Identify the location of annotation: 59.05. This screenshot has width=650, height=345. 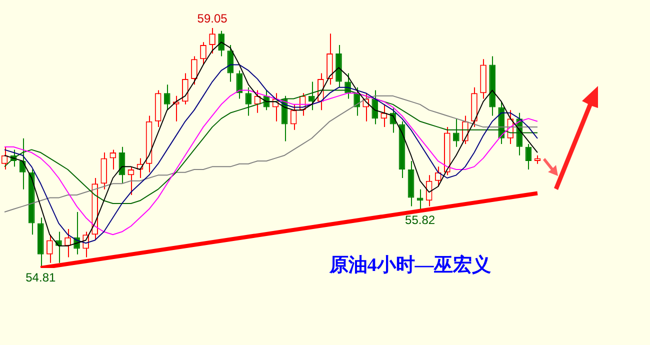
(212, 18).